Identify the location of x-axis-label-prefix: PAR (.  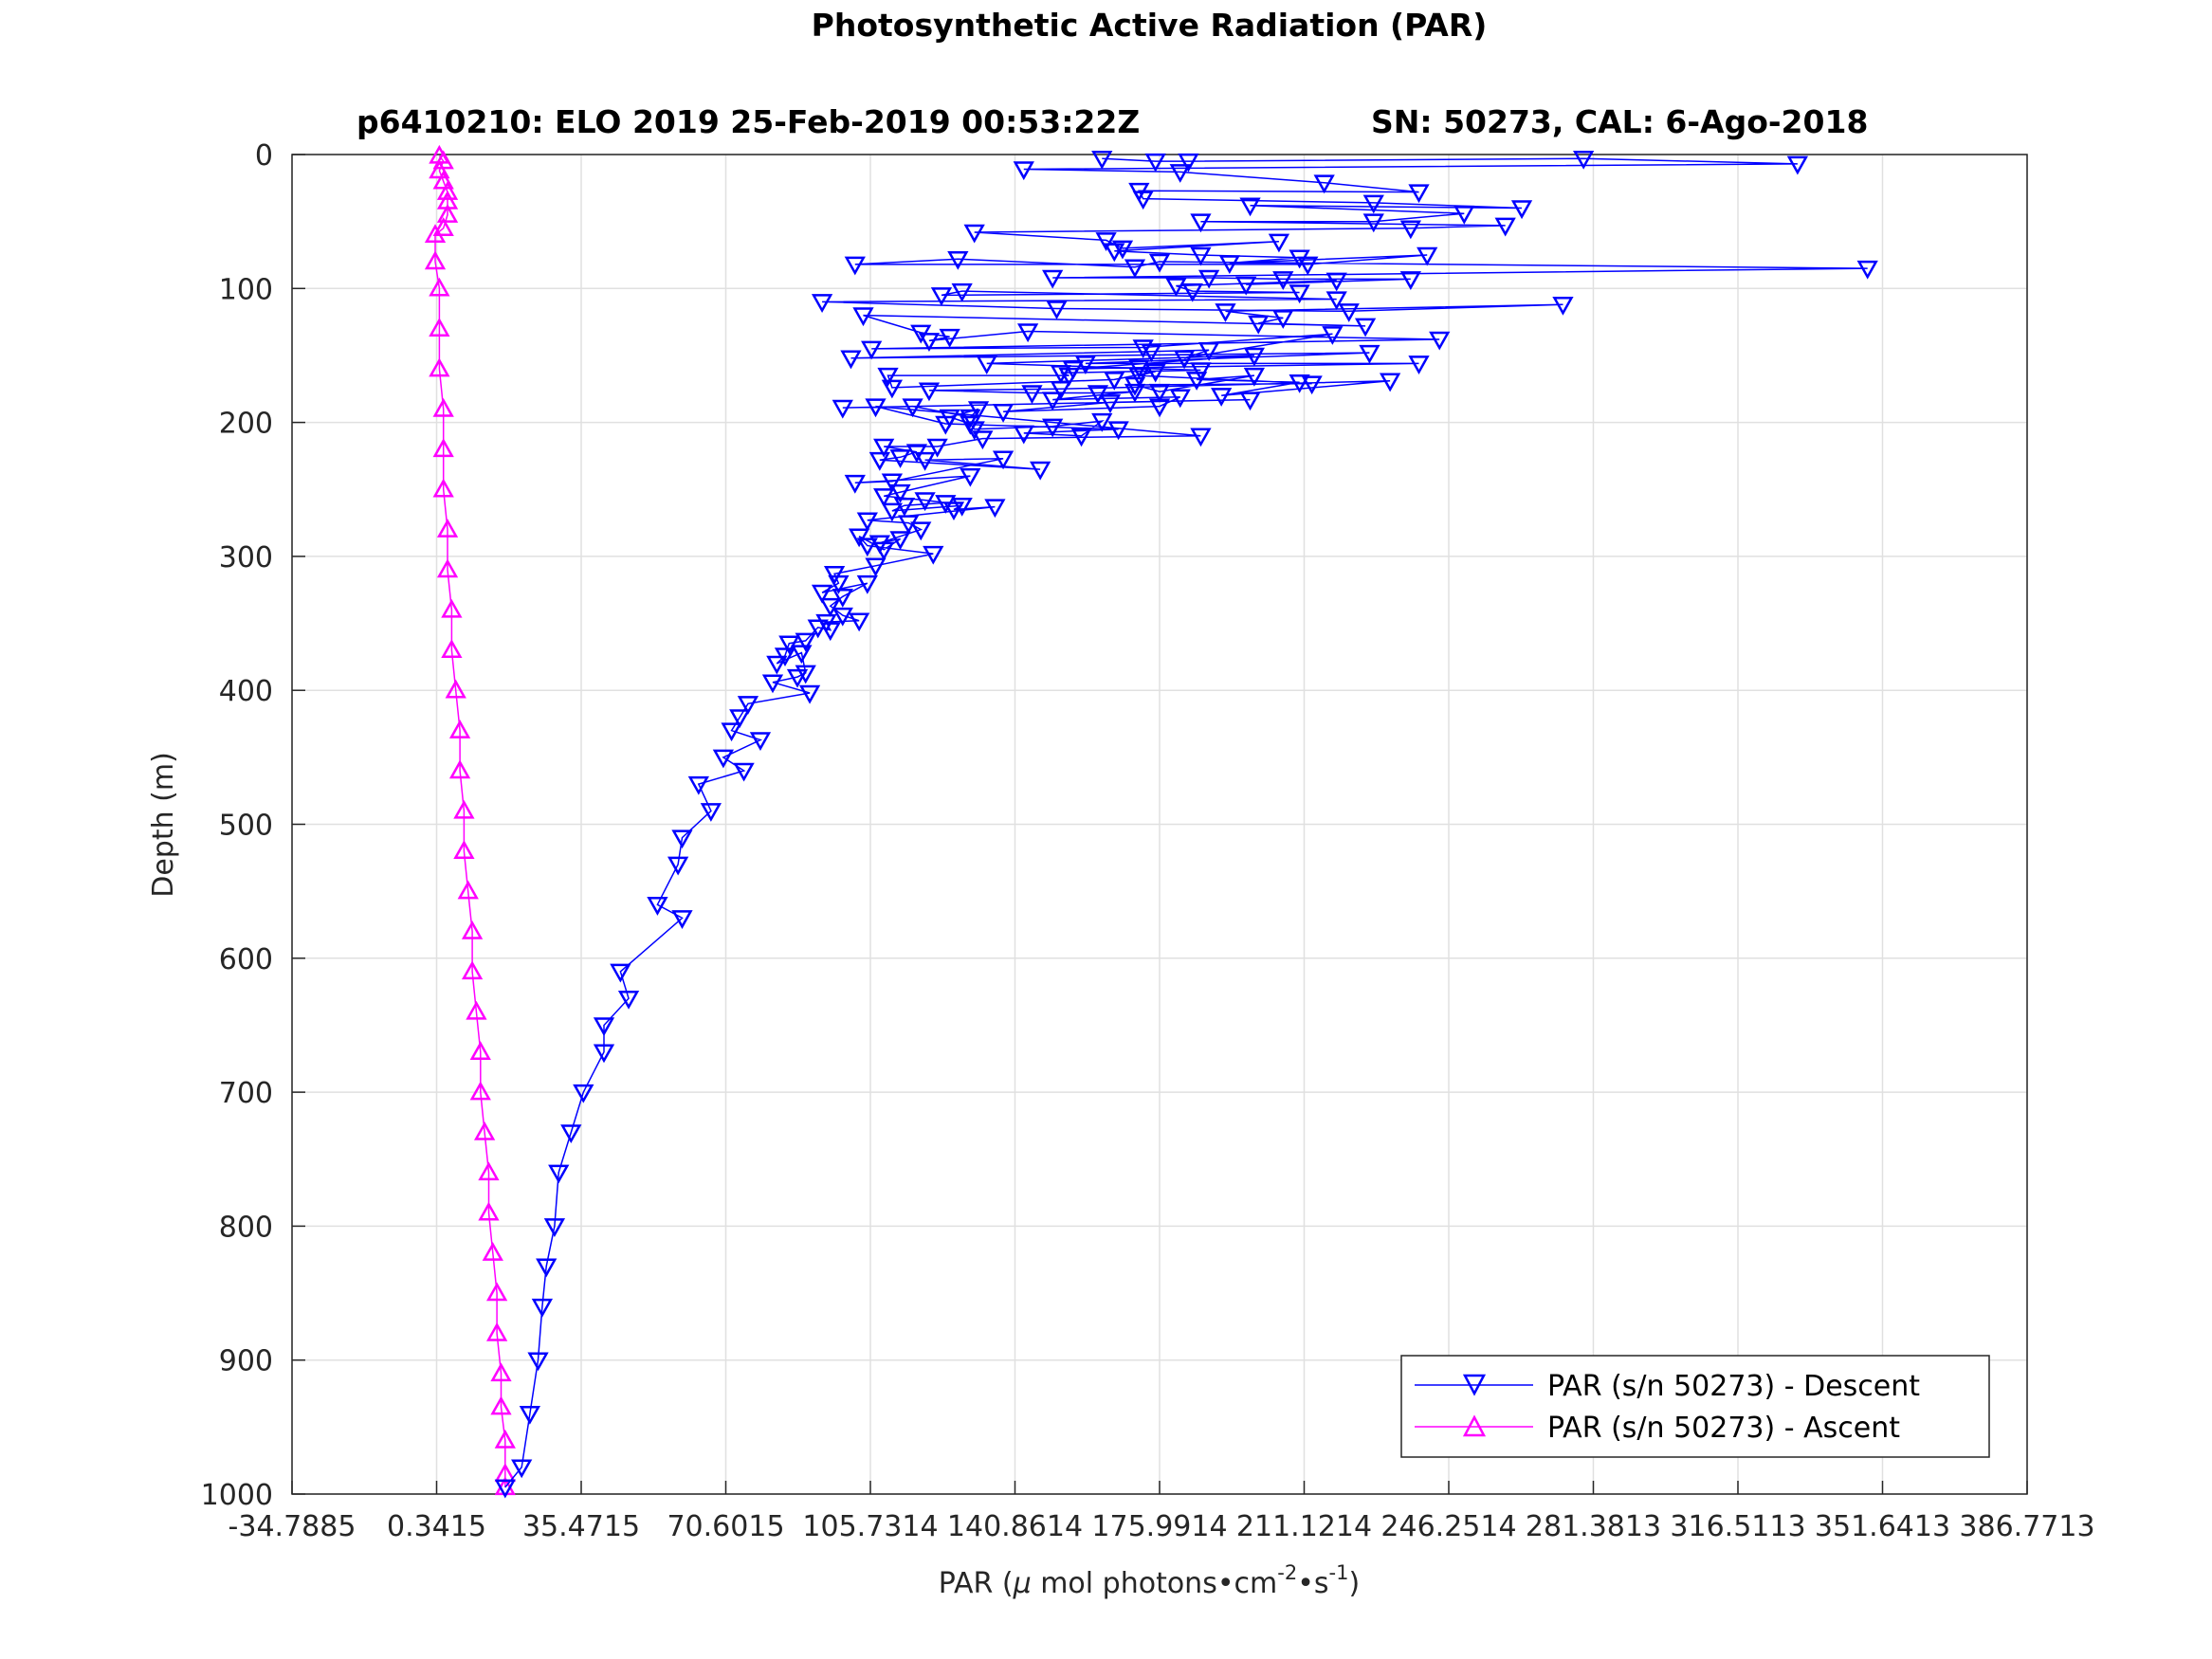
(976, 1583).